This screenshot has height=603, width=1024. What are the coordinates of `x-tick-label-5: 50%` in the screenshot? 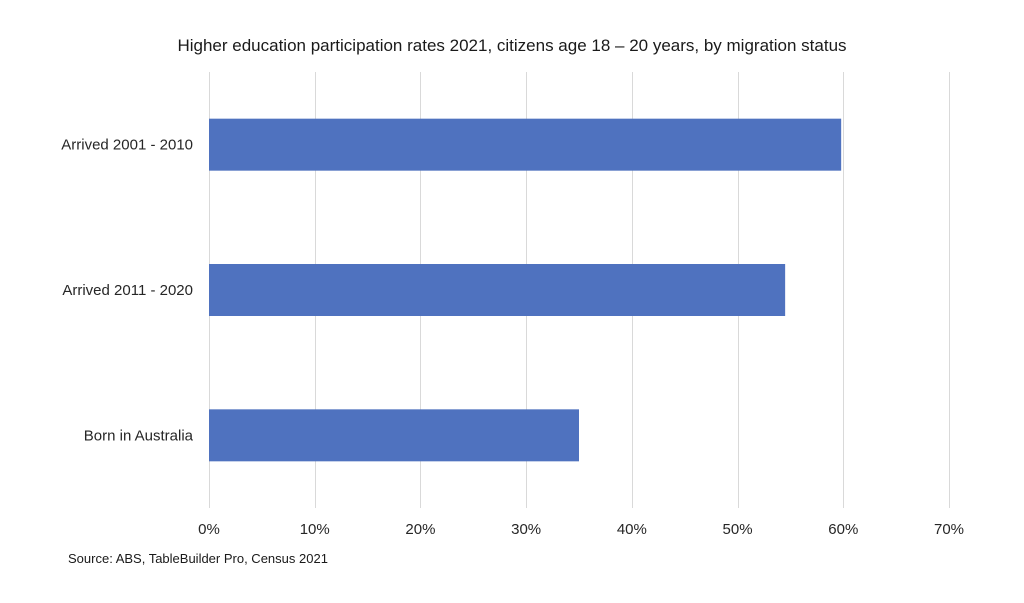 It's located at (738, 529).